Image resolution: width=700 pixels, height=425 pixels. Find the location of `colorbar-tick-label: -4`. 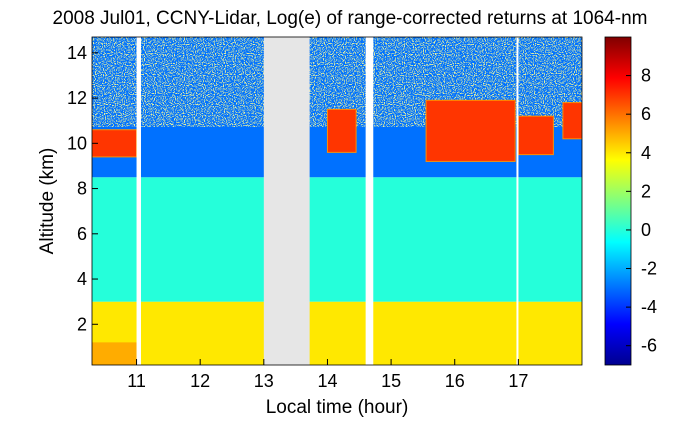

colorbar-tick-label: -4 is located at coordinates (649, 307).